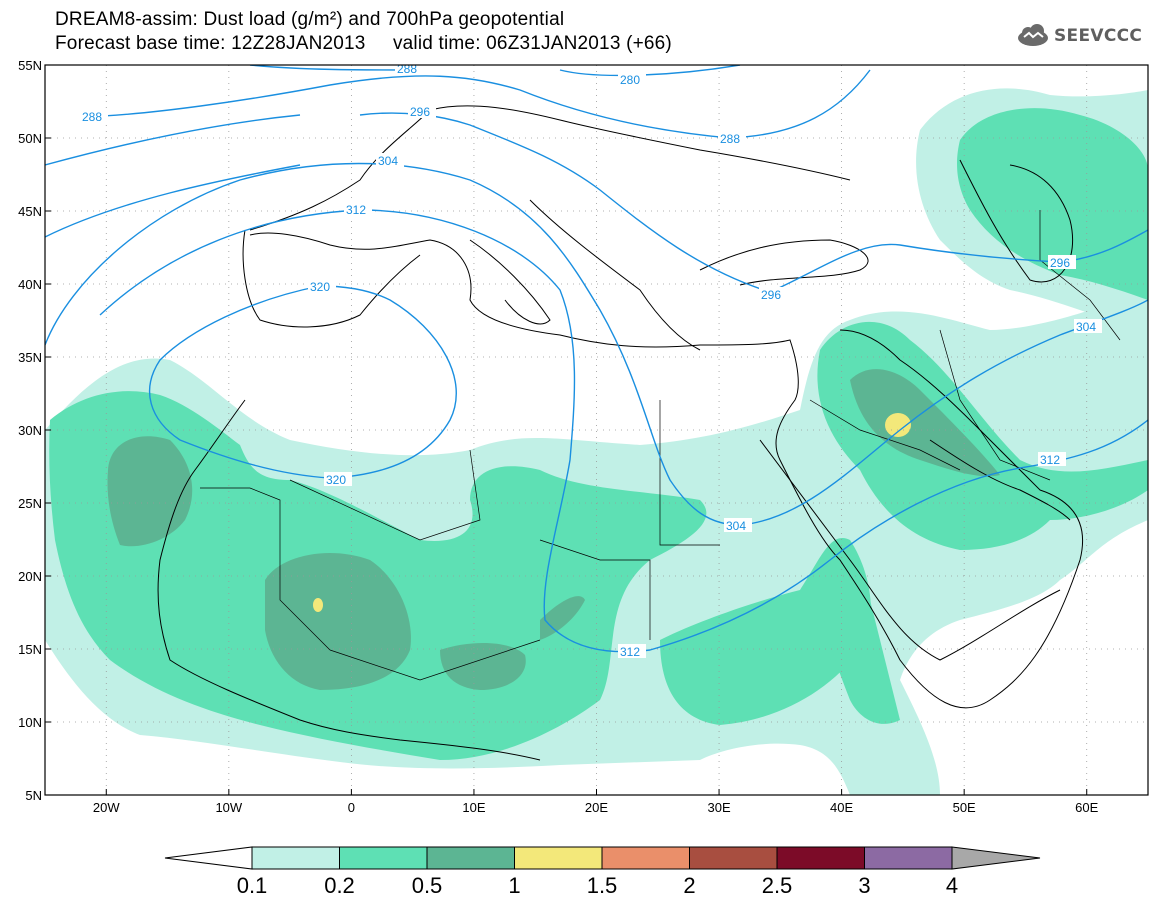  What do you see at coordinates (338, 621) in the screenshot?
I see `dust-field-0.5-mali` at bounding box center [338, 621].